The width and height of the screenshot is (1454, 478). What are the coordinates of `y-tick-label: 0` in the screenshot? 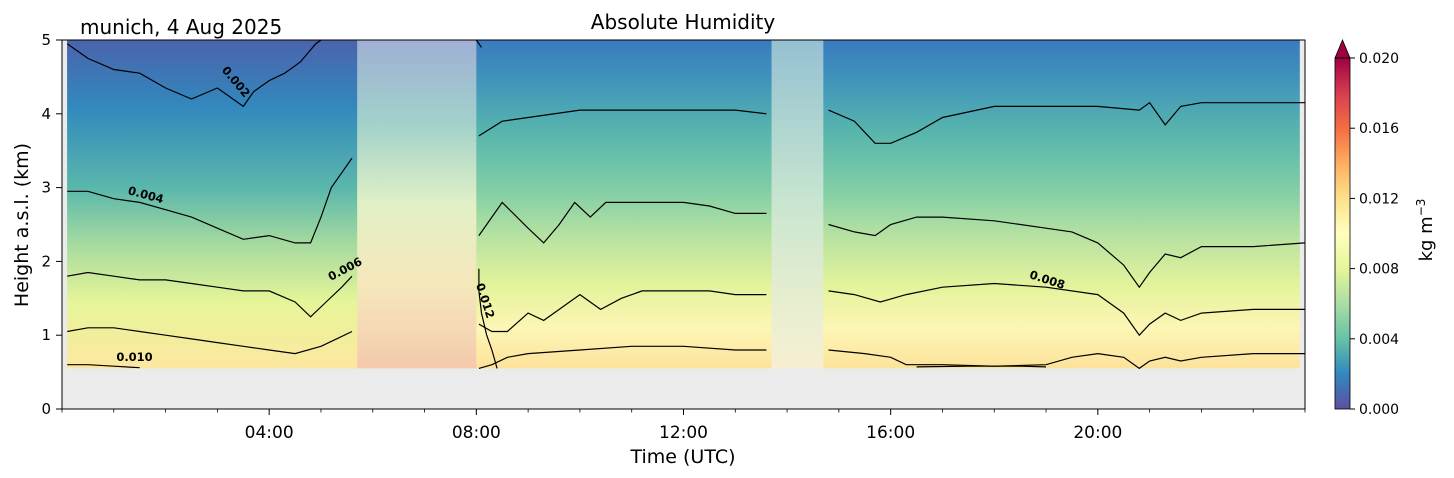 It's located at (46, 409).